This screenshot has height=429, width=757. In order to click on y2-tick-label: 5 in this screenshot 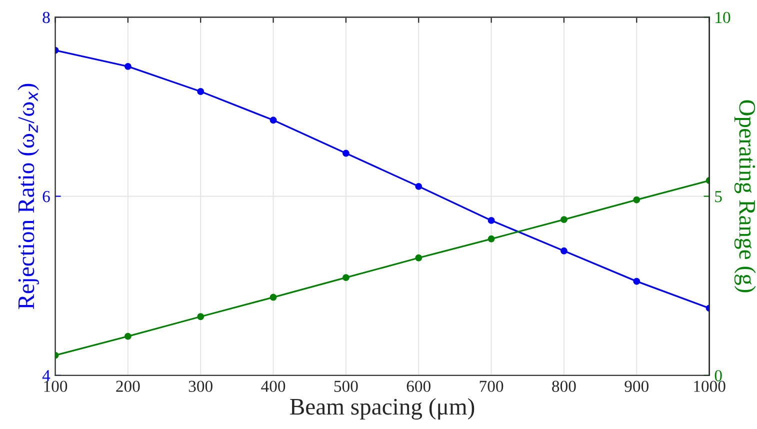, I will do `click(718, 196)`.